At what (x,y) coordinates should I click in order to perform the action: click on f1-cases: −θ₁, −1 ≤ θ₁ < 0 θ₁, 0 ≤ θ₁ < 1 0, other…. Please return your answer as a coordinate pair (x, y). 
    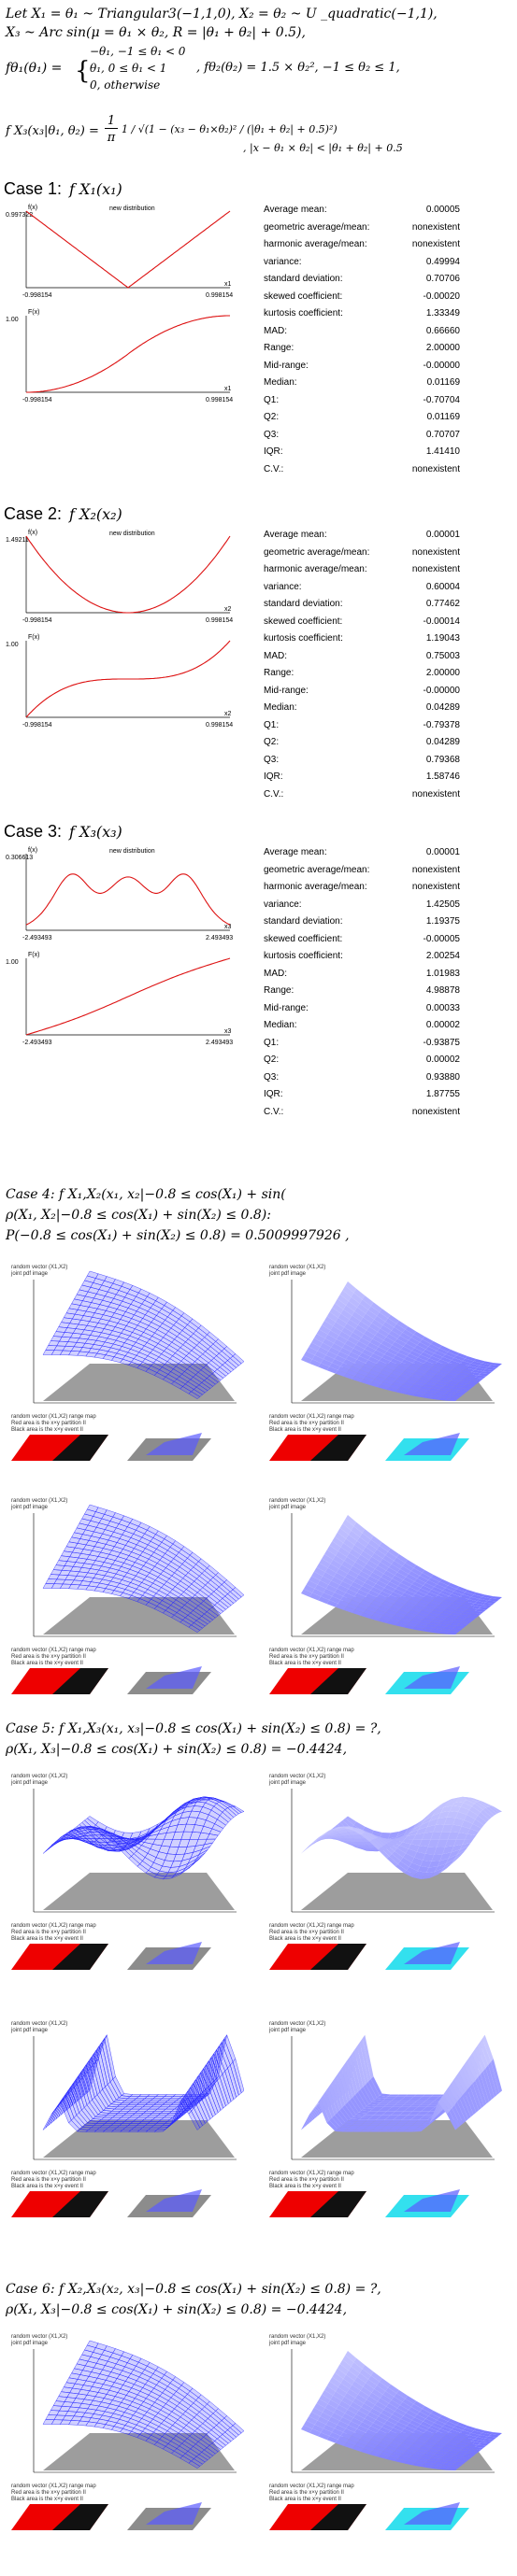
    Looking at the image, I should click on (137, 68).